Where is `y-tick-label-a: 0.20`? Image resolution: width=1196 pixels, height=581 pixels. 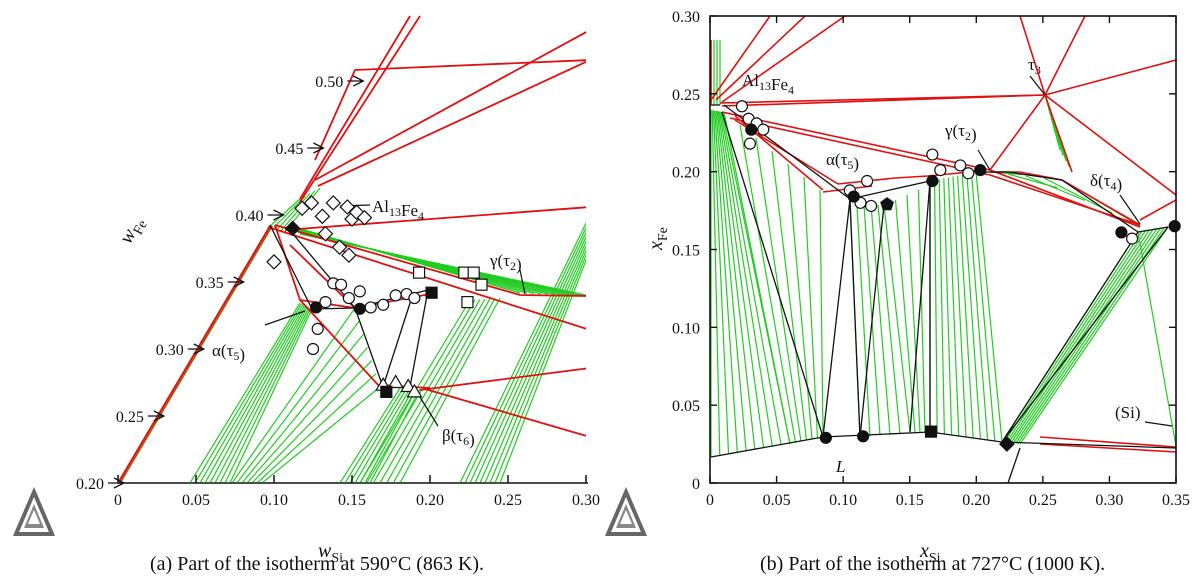 y-tick-label-a: 0.20 is located at coordinates (90, 484).